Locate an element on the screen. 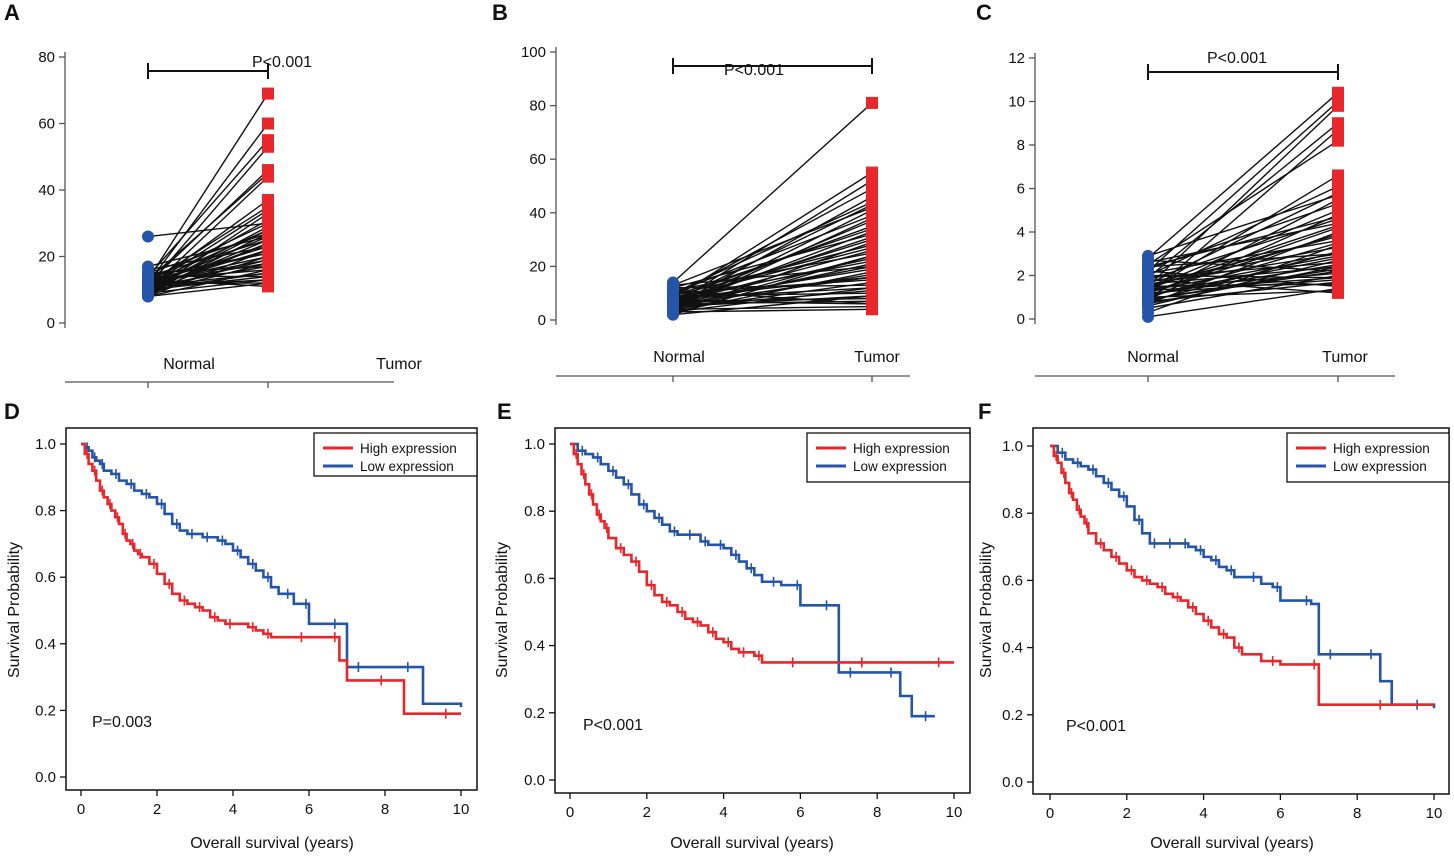 This screenshot has height=857, width=1454. x-tick-label: 10 is located at coordinates (954, 812).